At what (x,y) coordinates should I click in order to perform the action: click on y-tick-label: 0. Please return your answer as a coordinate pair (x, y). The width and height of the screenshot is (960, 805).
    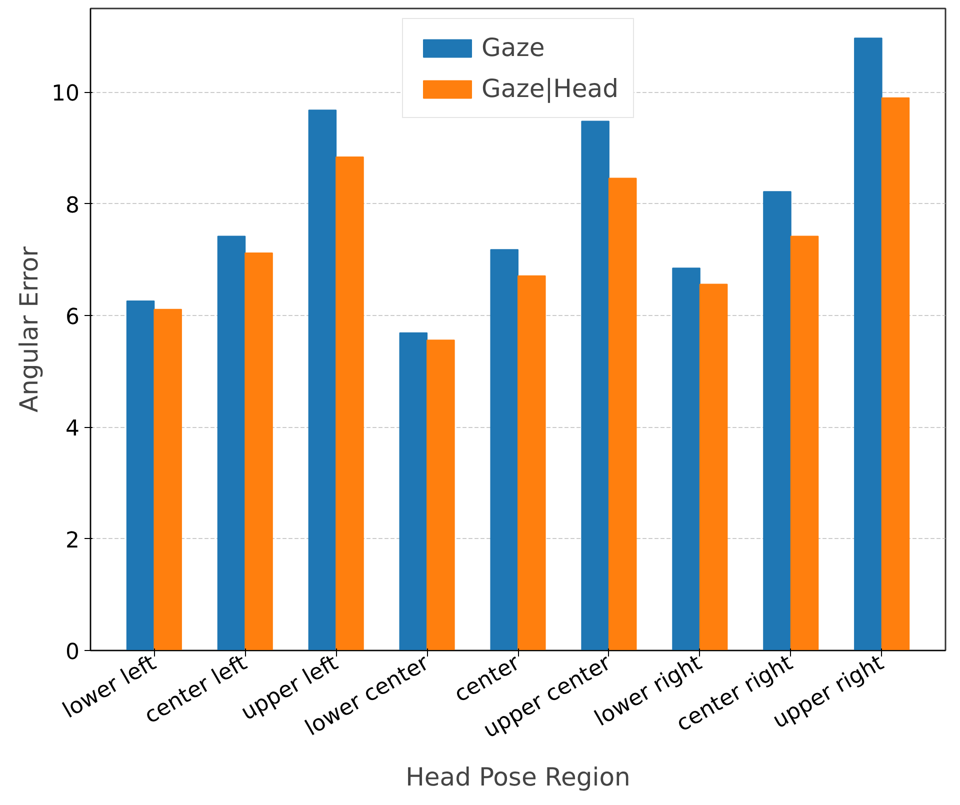
    Looking at the image, I should click on (73, 652).